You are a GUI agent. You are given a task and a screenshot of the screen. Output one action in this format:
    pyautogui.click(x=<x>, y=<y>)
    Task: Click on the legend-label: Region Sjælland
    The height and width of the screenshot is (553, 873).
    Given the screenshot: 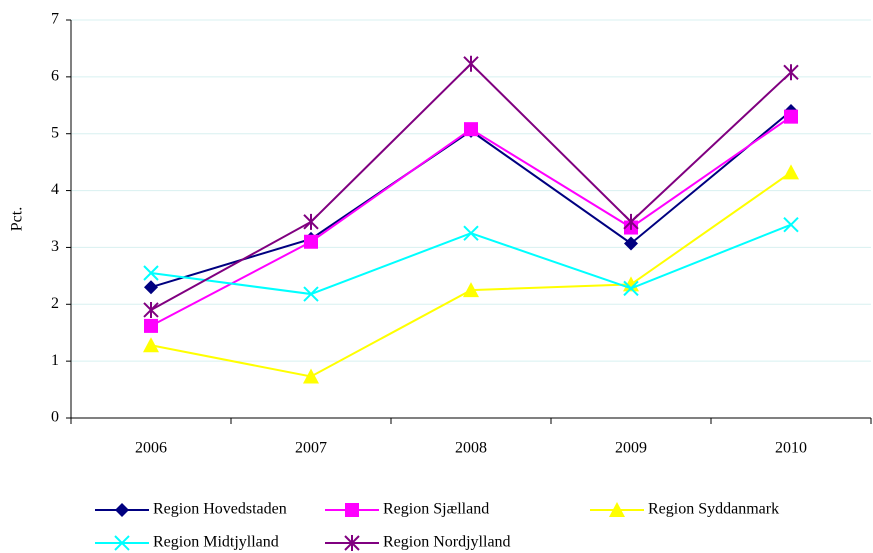 What is the action you would take?
    pyautogui.click(x=436, y=509)
    